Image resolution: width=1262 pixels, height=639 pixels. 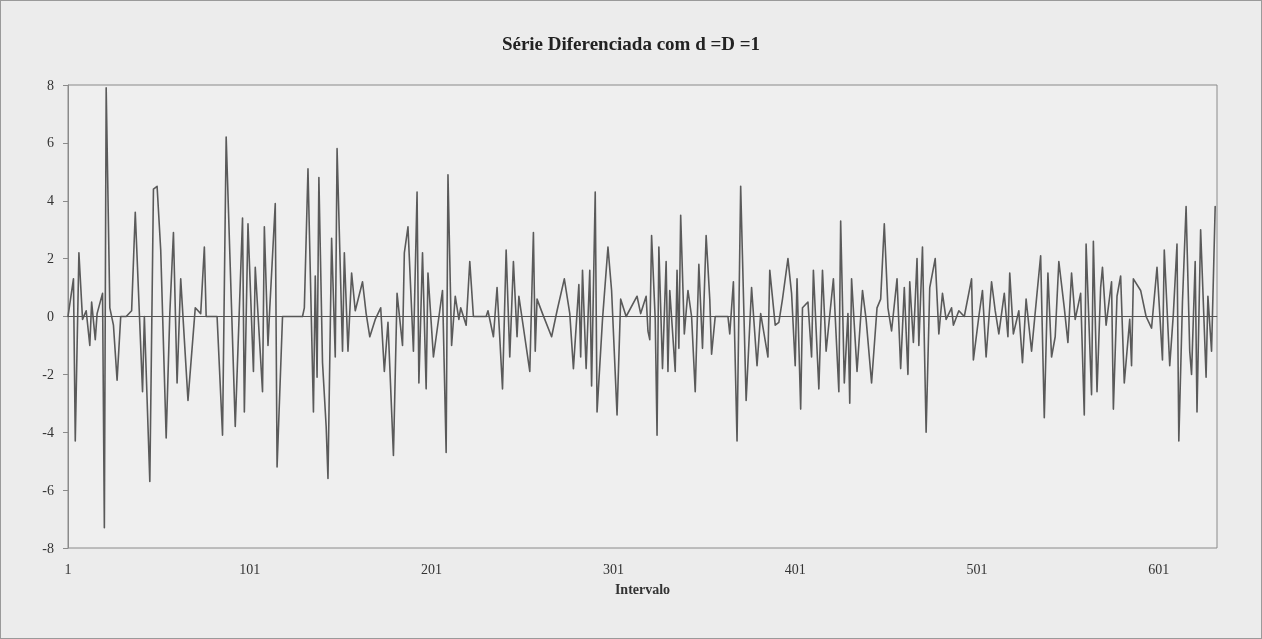 I want to click on x-tick-label: 1, so click(x=68, y=569).